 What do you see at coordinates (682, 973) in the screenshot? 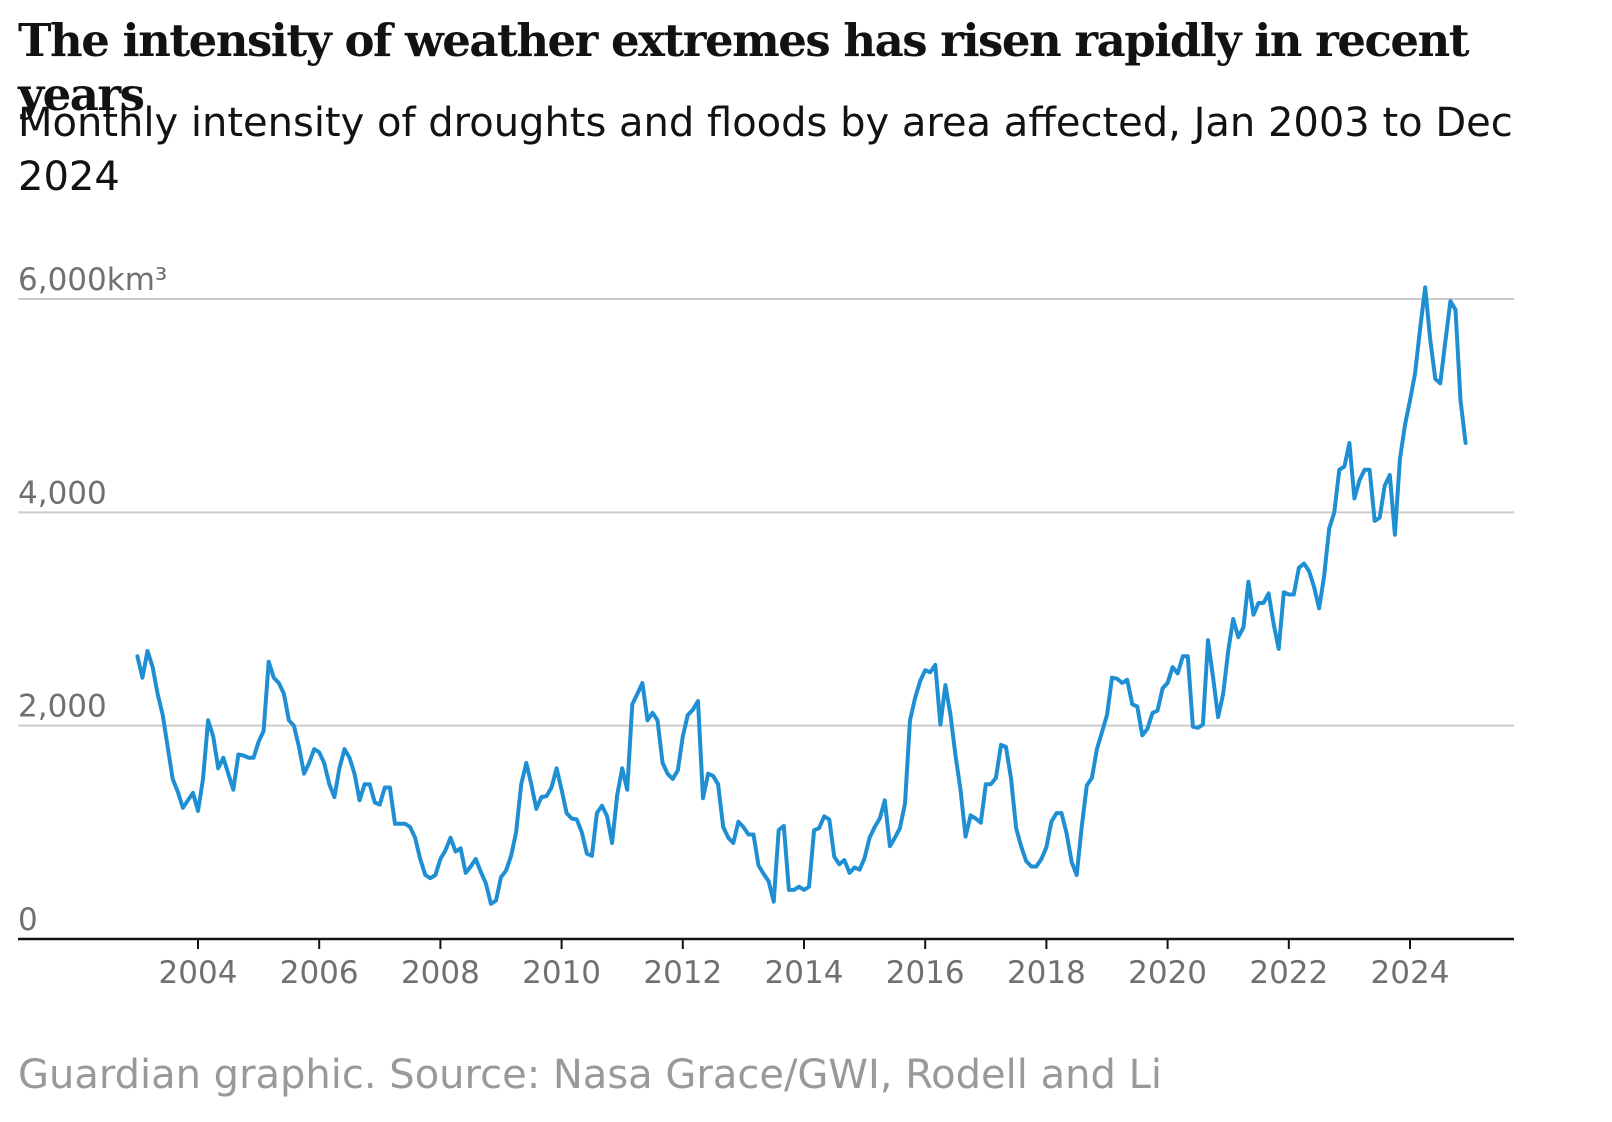
I see `x-tick-label: 2012` at bounding box center [682, 973].